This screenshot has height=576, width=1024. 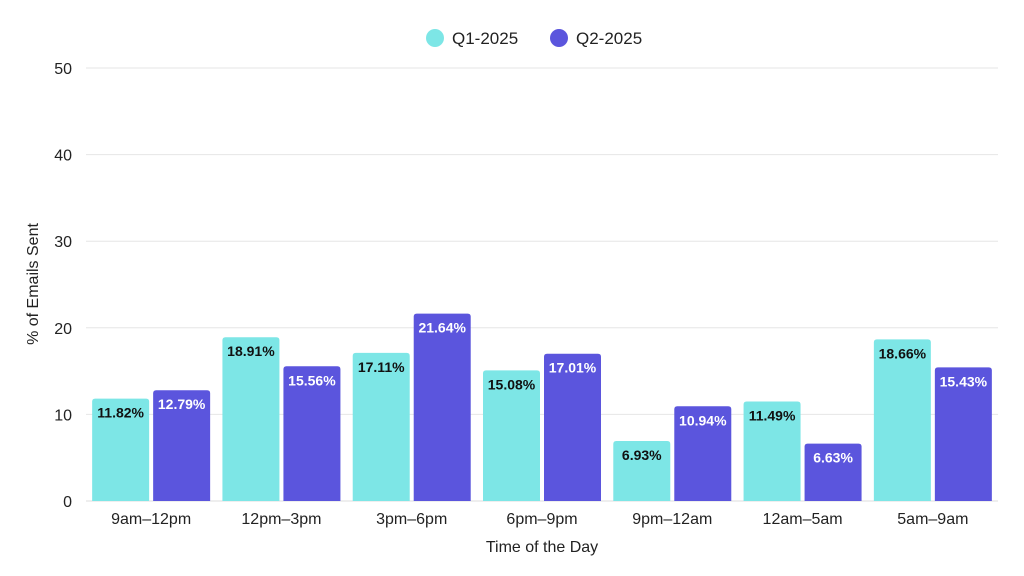 I want to click on data-label: 21.64%, so click(x=442, y=328).